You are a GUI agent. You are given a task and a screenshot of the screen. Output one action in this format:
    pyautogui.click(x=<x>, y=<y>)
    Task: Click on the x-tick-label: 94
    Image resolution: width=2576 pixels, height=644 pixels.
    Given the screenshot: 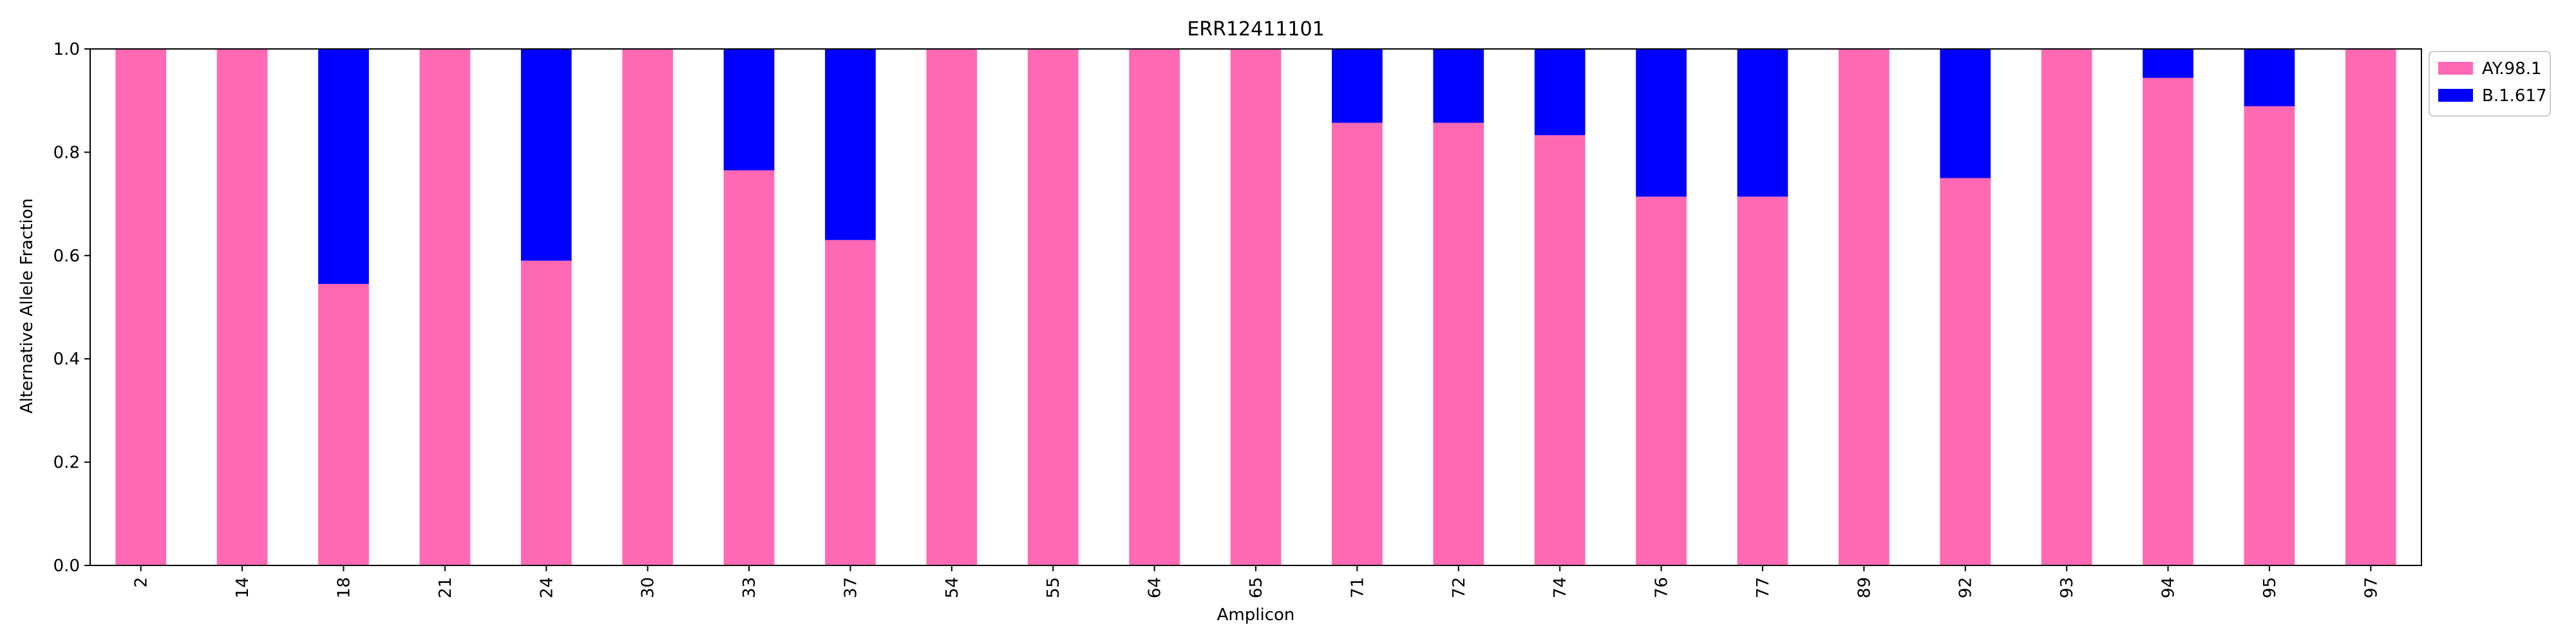 What is the action you would take?
    pyautogui.click(x=2169, y=587)
    